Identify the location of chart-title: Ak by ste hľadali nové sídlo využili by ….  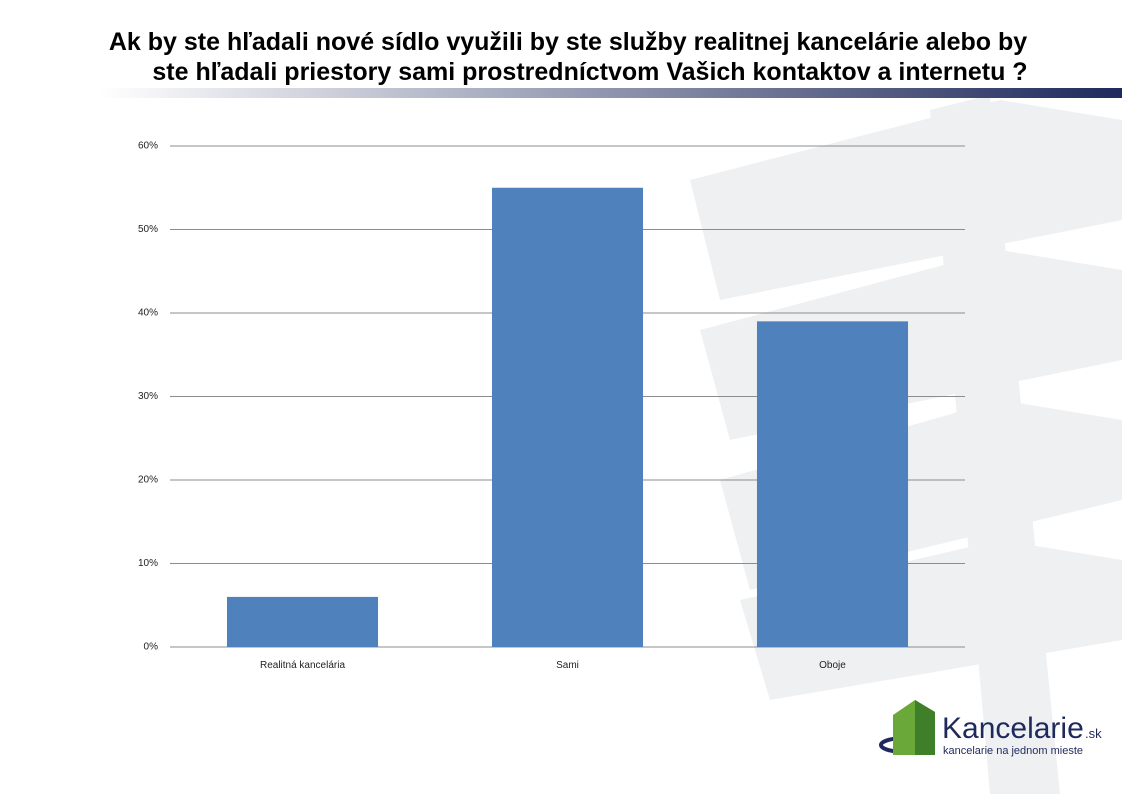
(568, 42).